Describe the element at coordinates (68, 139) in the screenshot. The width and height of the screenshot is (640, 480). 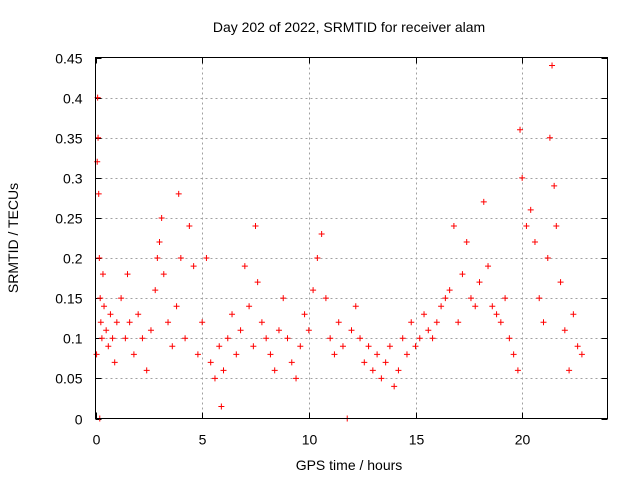
I see `y-tick-label: 0.35` at that location.